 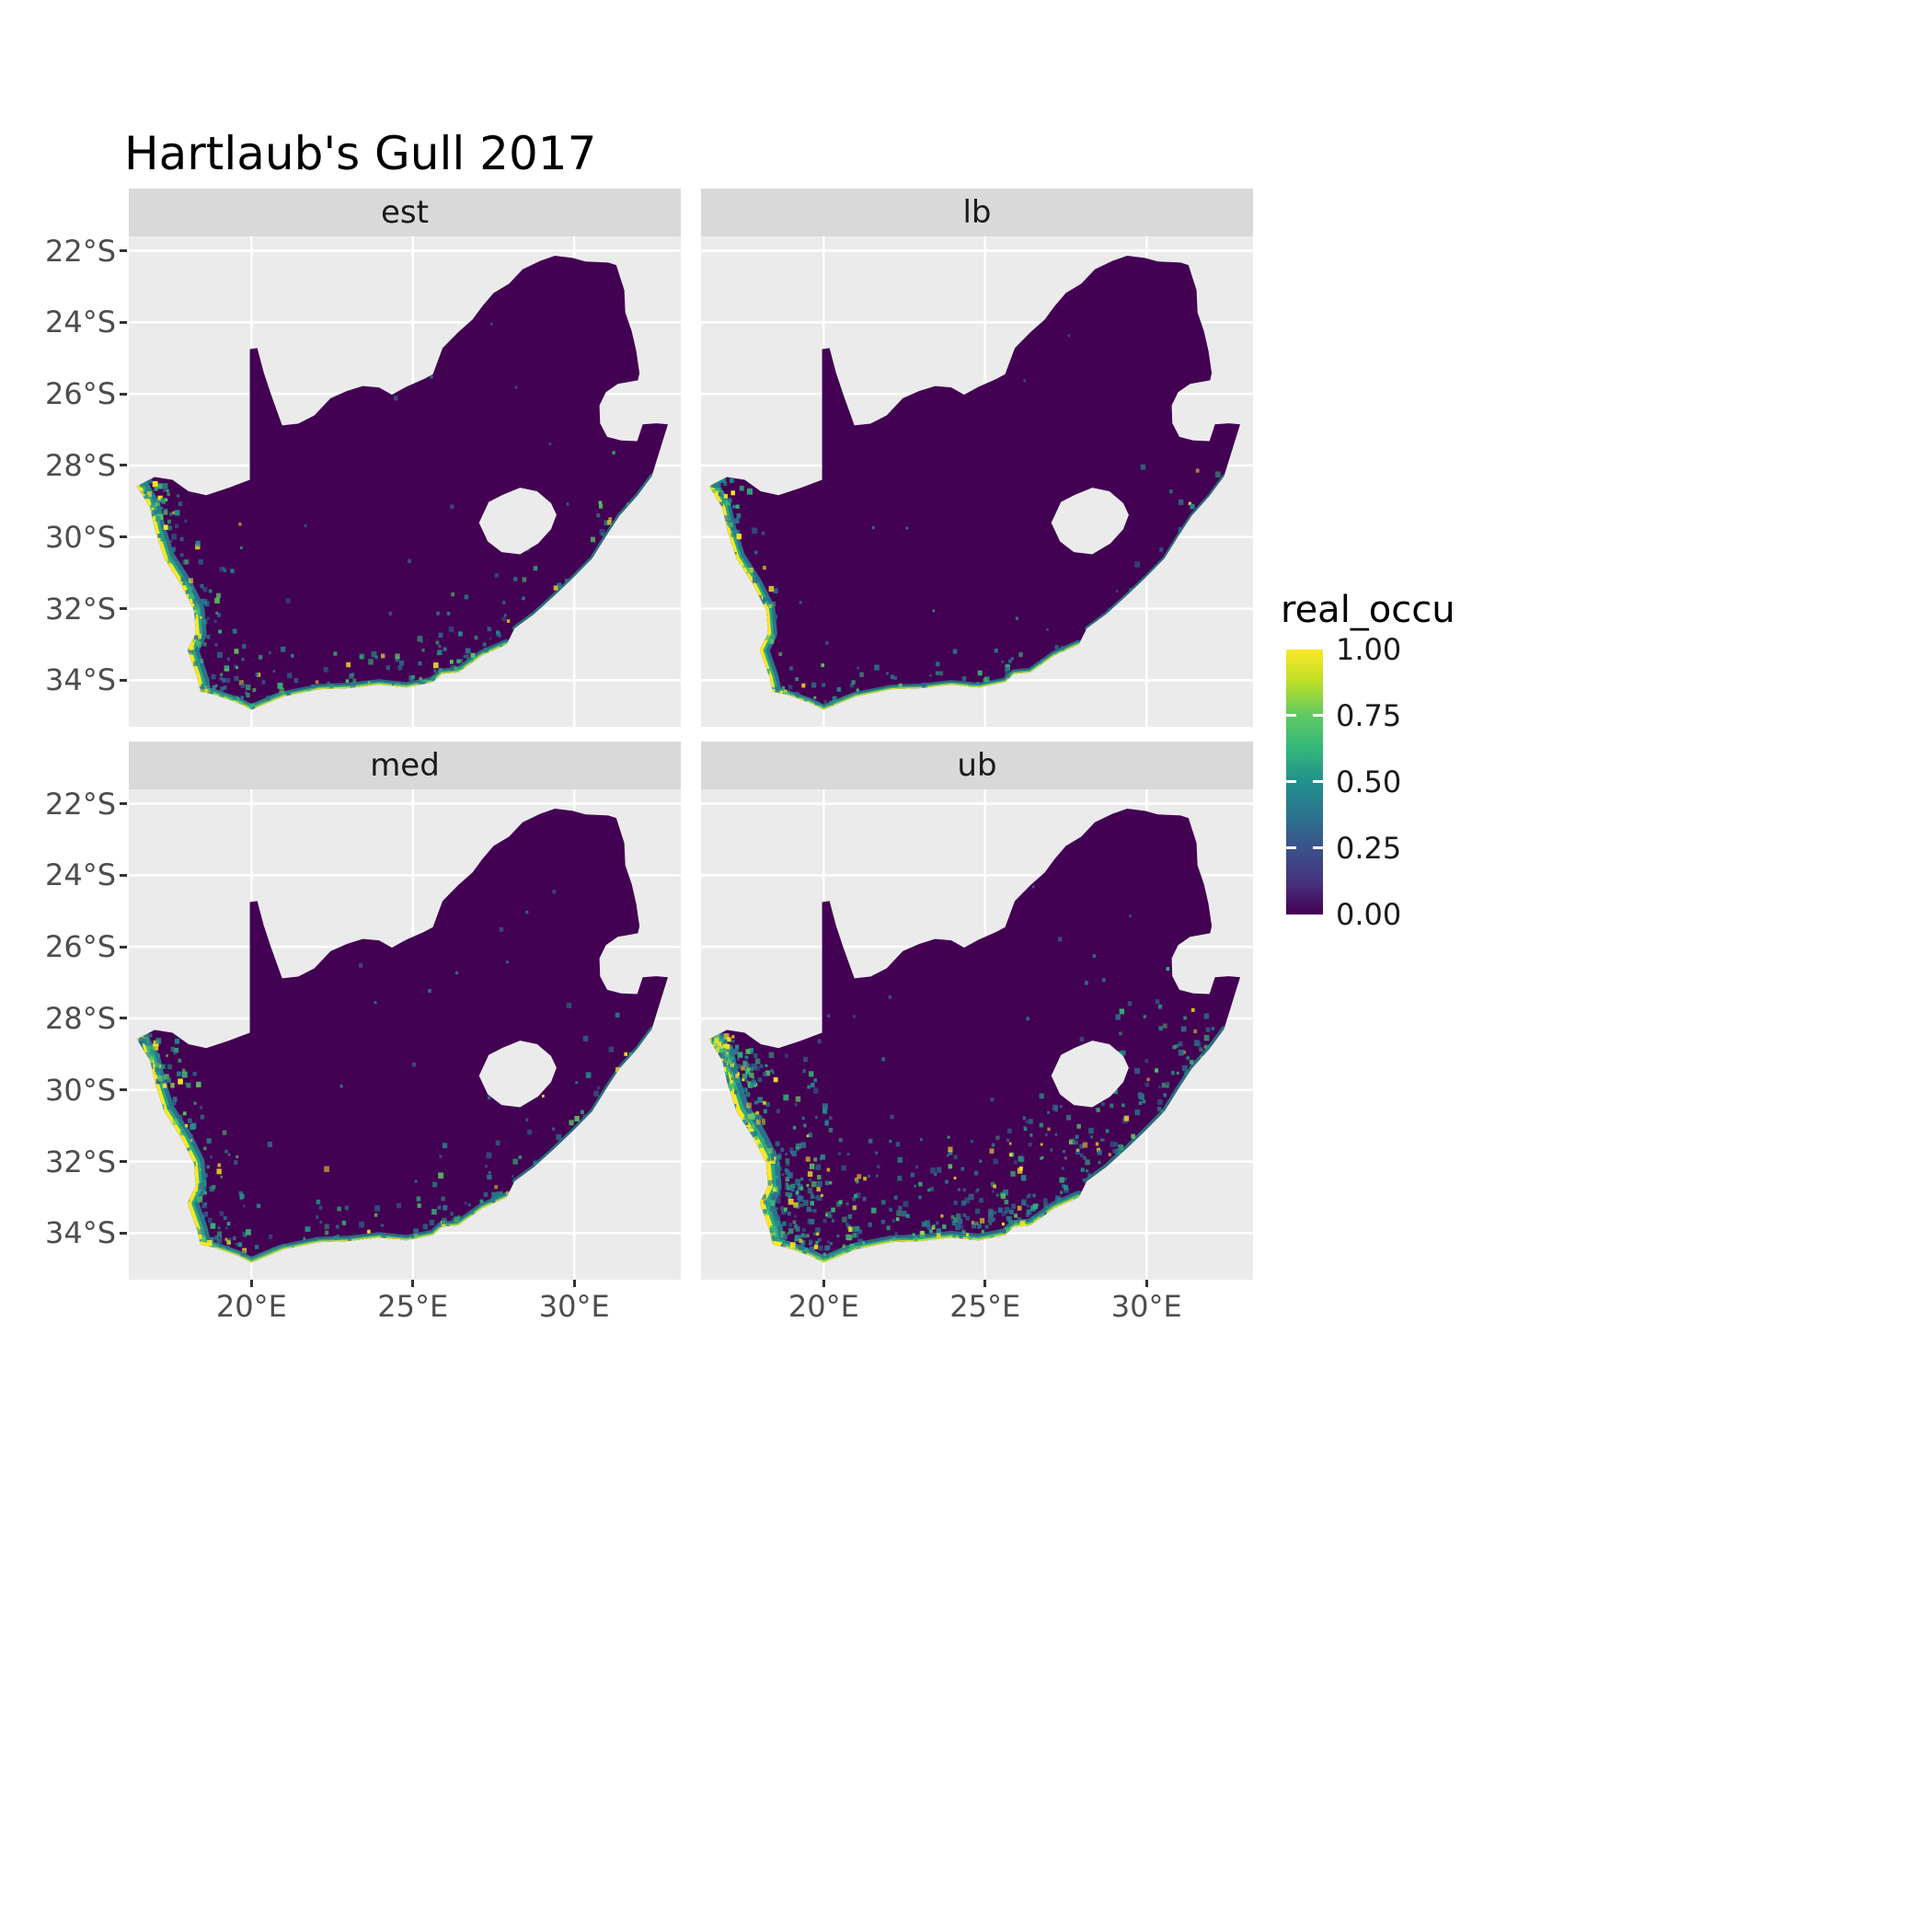 I want to click on legend-tick-label: 0.75, so click(x=1369, y=715).